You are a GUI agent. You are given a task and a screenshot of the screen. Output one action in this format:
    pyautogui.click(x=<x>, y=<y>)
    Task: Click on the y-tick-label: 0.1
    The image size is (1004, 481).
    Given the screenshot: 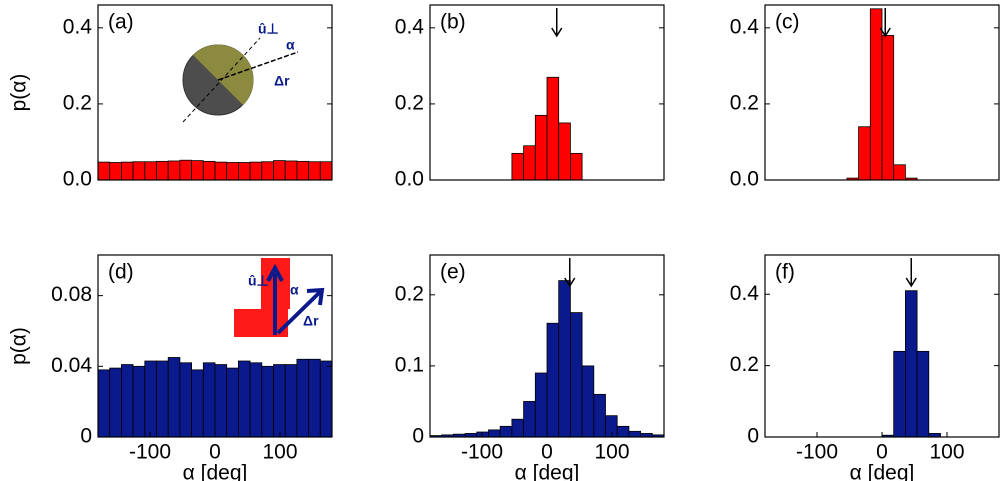 What is the action you would take?
    pyautogui.click(x=409, y=364)
    